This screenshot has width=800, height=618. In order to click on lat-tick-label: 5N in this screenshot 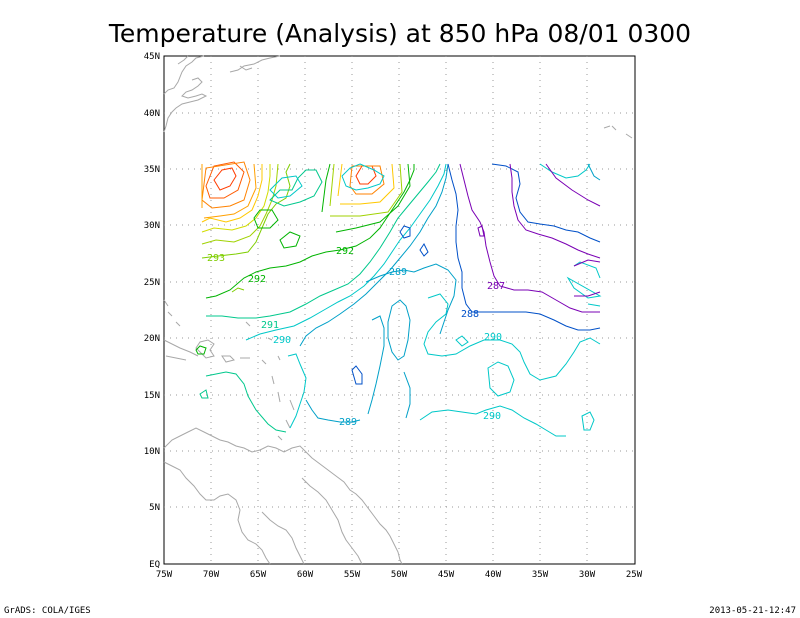, I will do `click(154, 508)`.